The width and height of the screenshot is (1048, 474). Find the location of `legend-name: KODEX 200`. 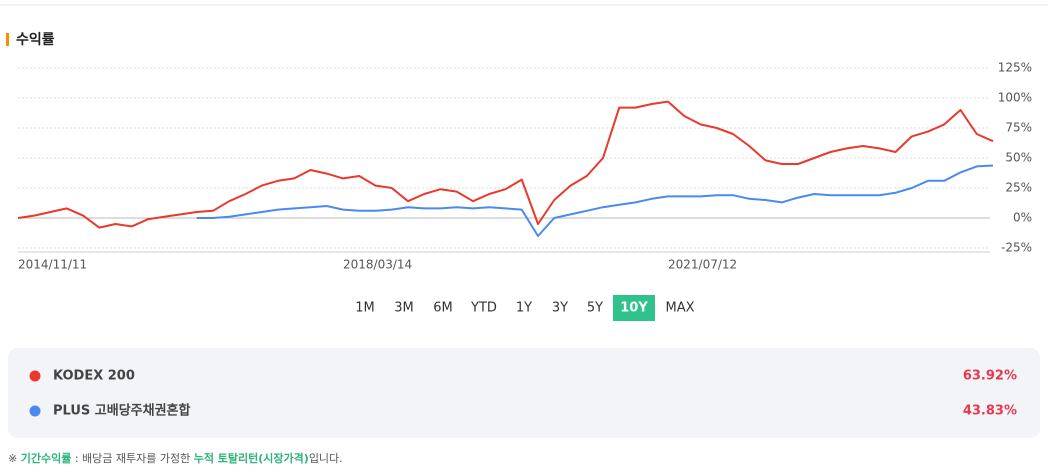

legend-name: KODEX 200 is located at coordinates (94, 376).